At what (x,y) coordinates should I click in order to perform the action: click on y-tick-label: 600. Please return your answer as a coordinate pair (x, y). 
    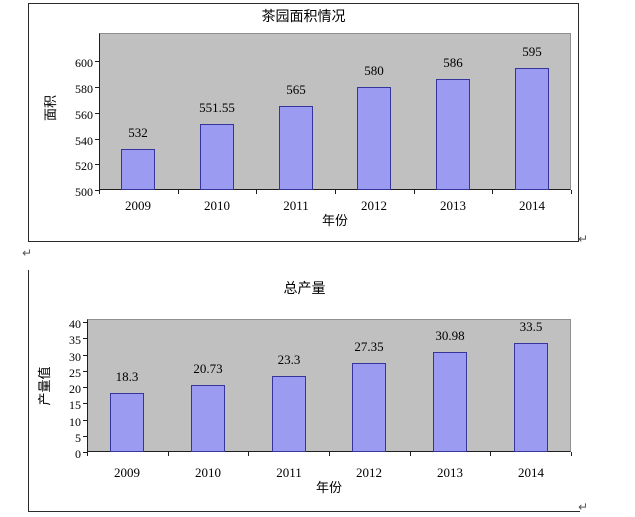
    Looking at the image, I should click on (84, 63).